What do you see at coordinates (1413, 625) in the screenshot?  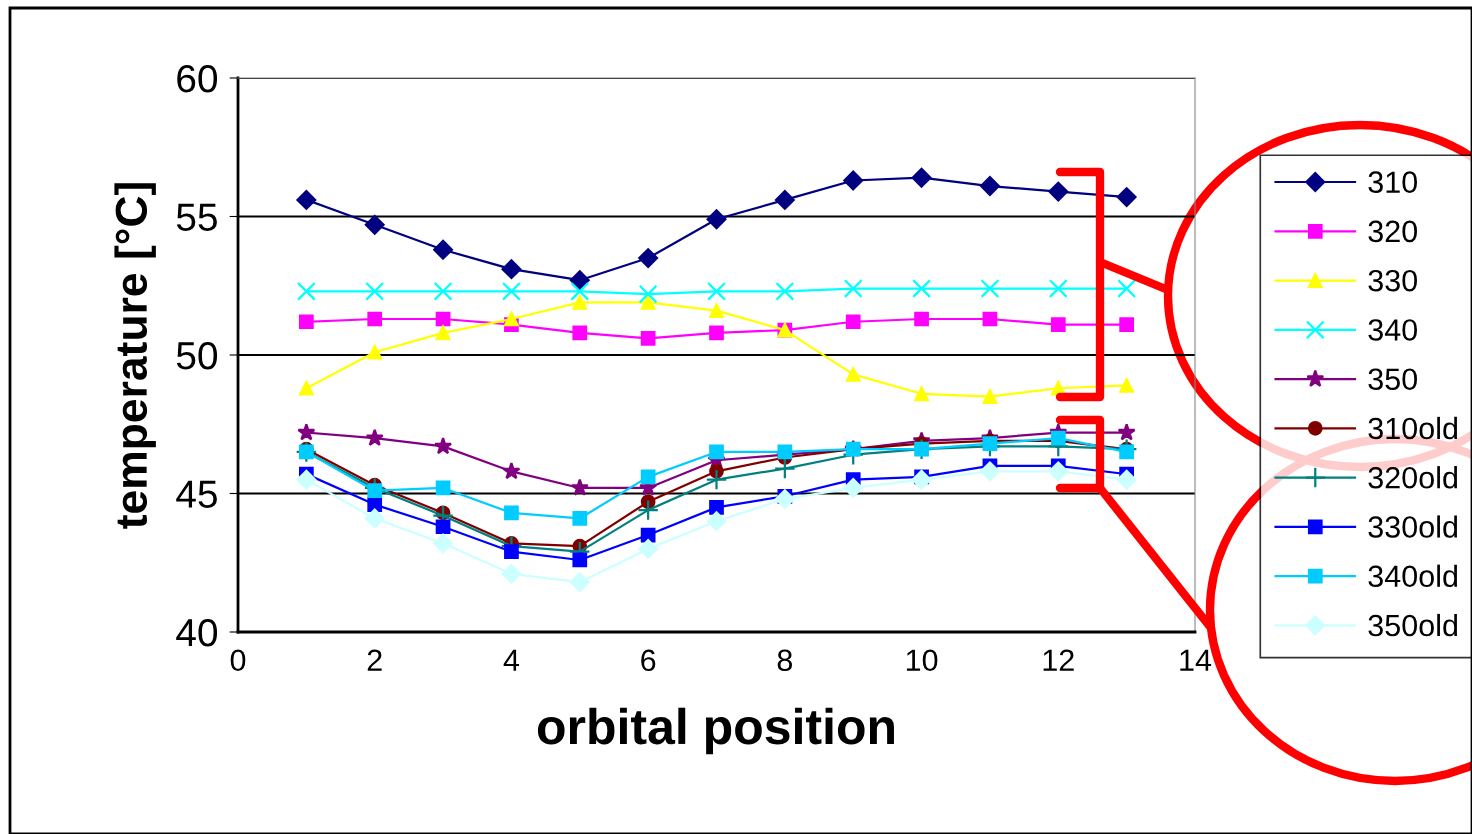 I see `legend-label: 350old` at bounding box center [1413, 625].